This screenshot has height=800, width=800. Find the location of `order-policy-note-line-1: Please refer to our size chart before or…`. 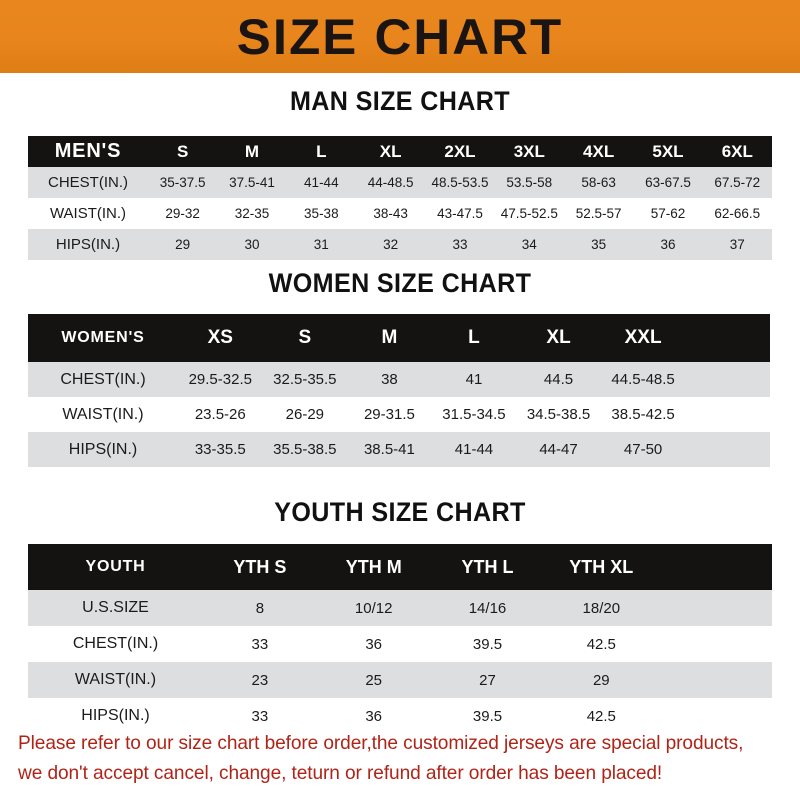

order-policy-note-line-1: Please refer to our size chart before or… is located at coordinates (381, 743).